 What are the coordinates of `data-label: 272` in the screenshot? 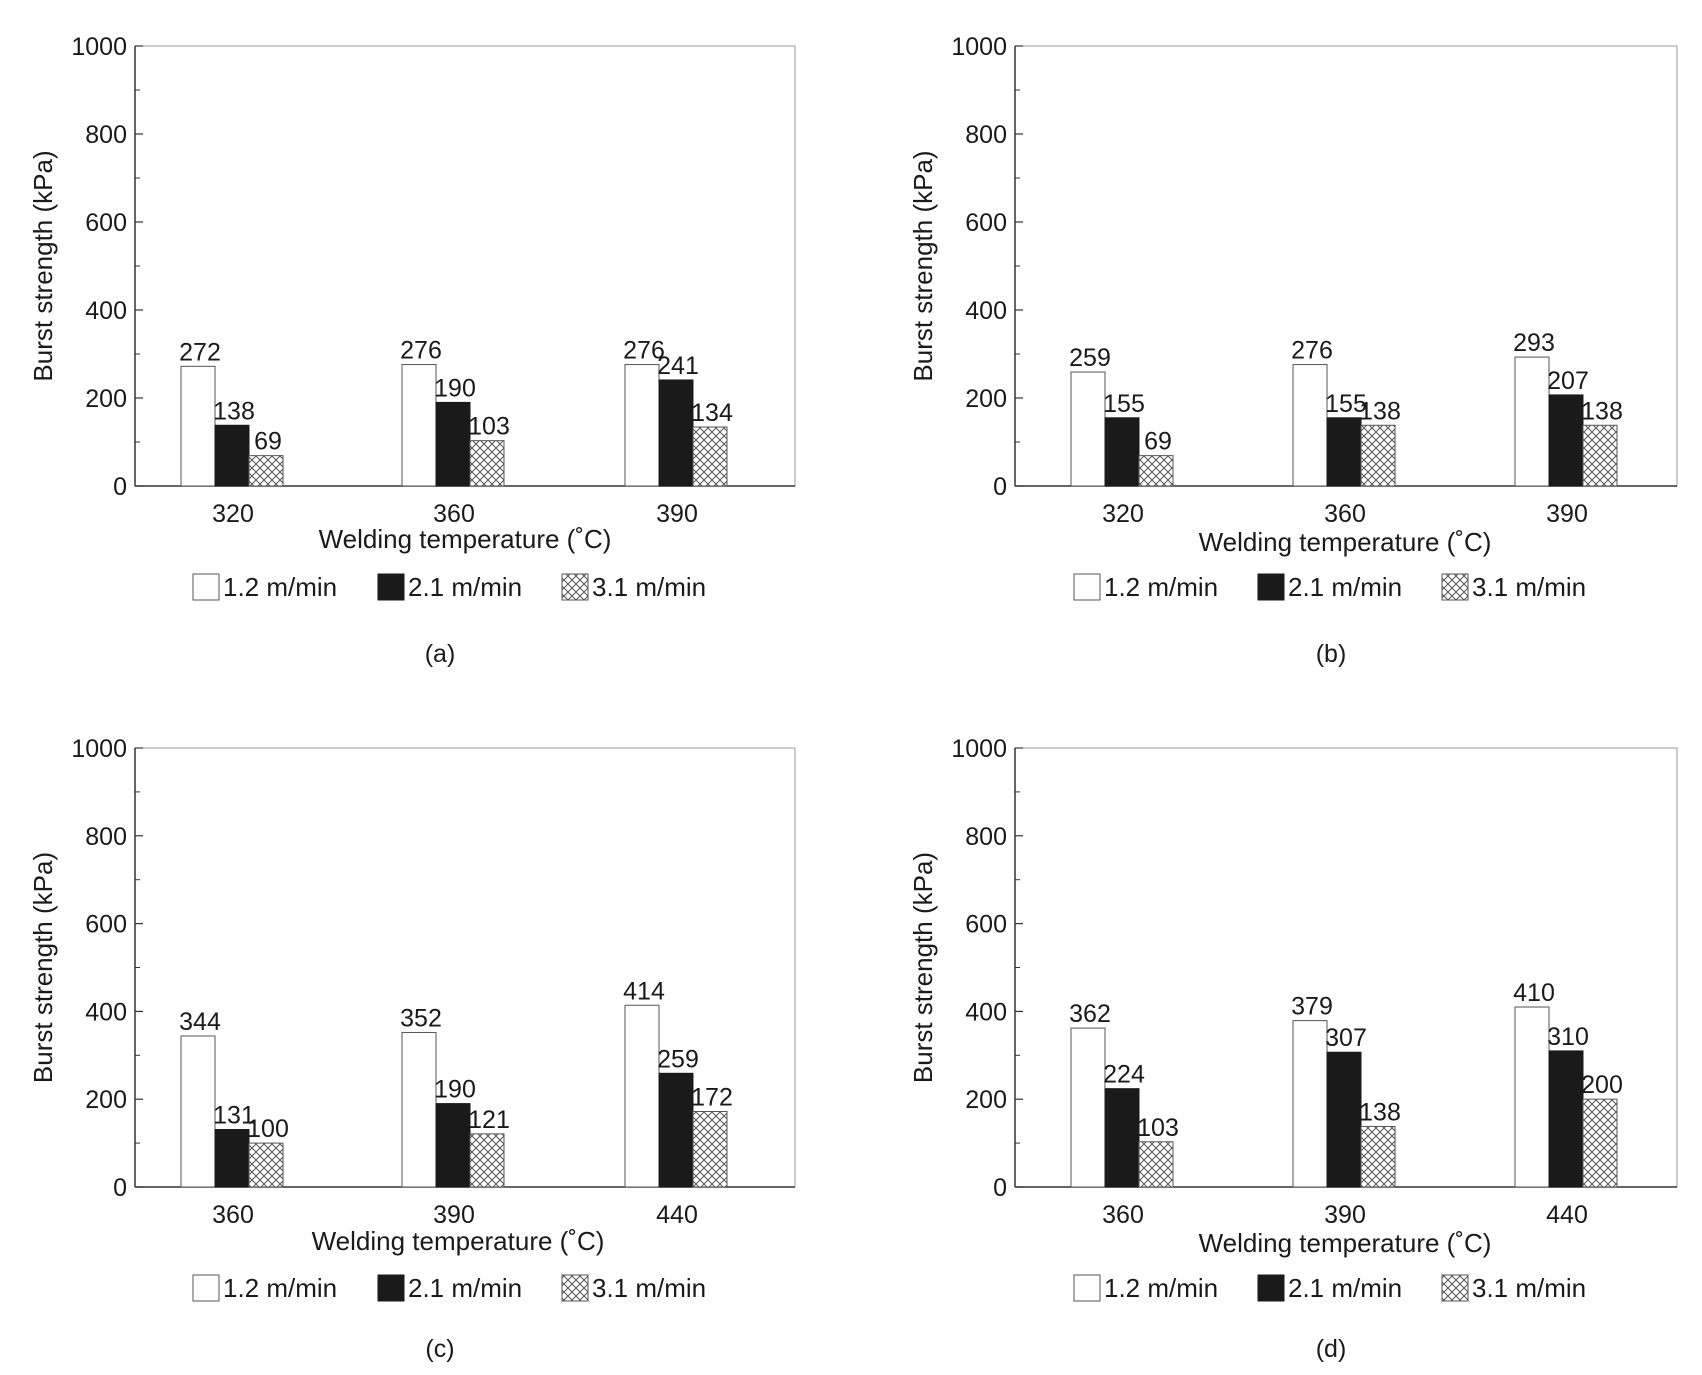 It's located at (200, 352).